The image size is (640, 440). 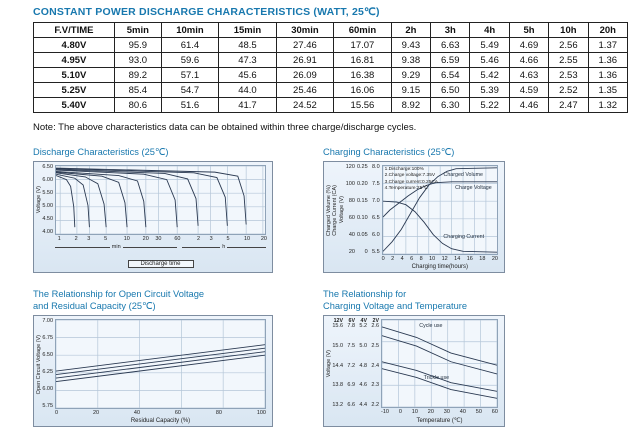 I want to click on y-tick-label: 2.4, so click(x=375, y=365).